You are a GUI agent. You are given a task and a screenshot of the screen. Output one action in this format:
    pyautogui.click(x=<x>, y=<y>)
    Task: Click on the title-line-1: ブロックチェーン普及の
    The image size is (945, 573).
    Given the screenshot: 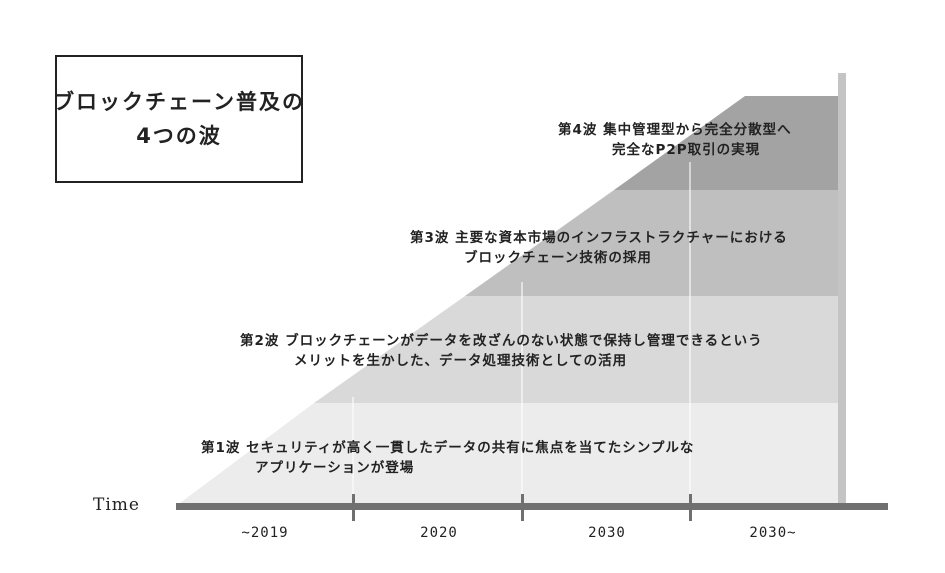 What is the action you would take?
    pyautogui.click(x=179, y=102)
    